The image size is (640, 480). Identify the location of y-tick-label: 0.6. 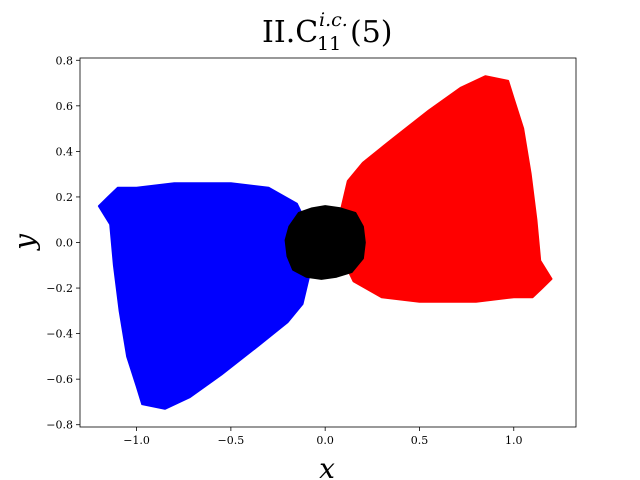
(65, 106).